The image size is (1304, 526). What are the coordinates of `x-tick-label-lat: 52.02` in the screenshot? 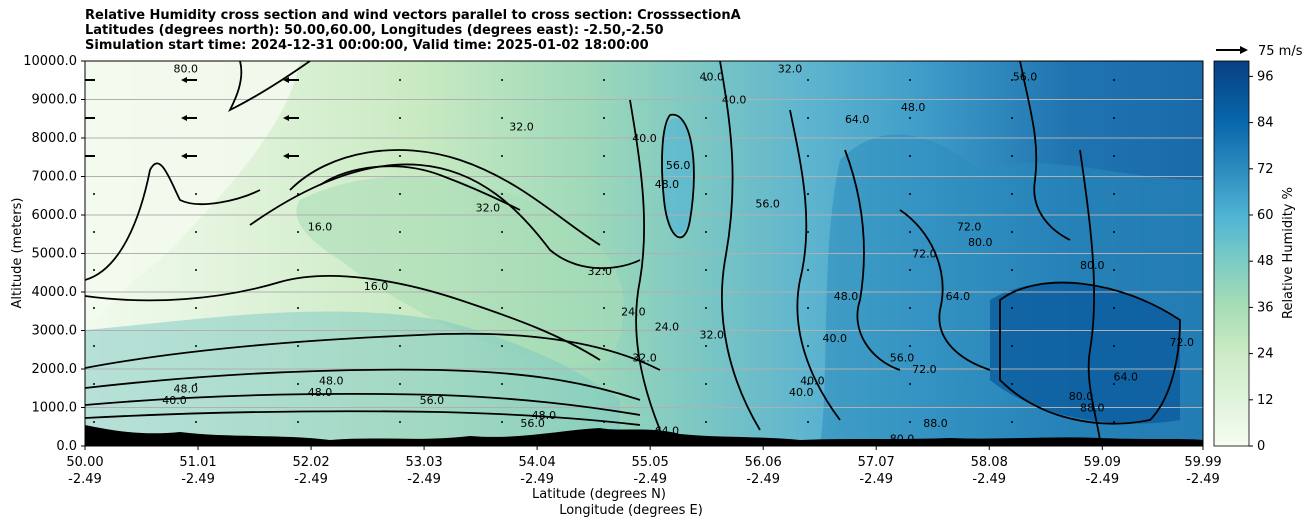 It's located at (310, 462).